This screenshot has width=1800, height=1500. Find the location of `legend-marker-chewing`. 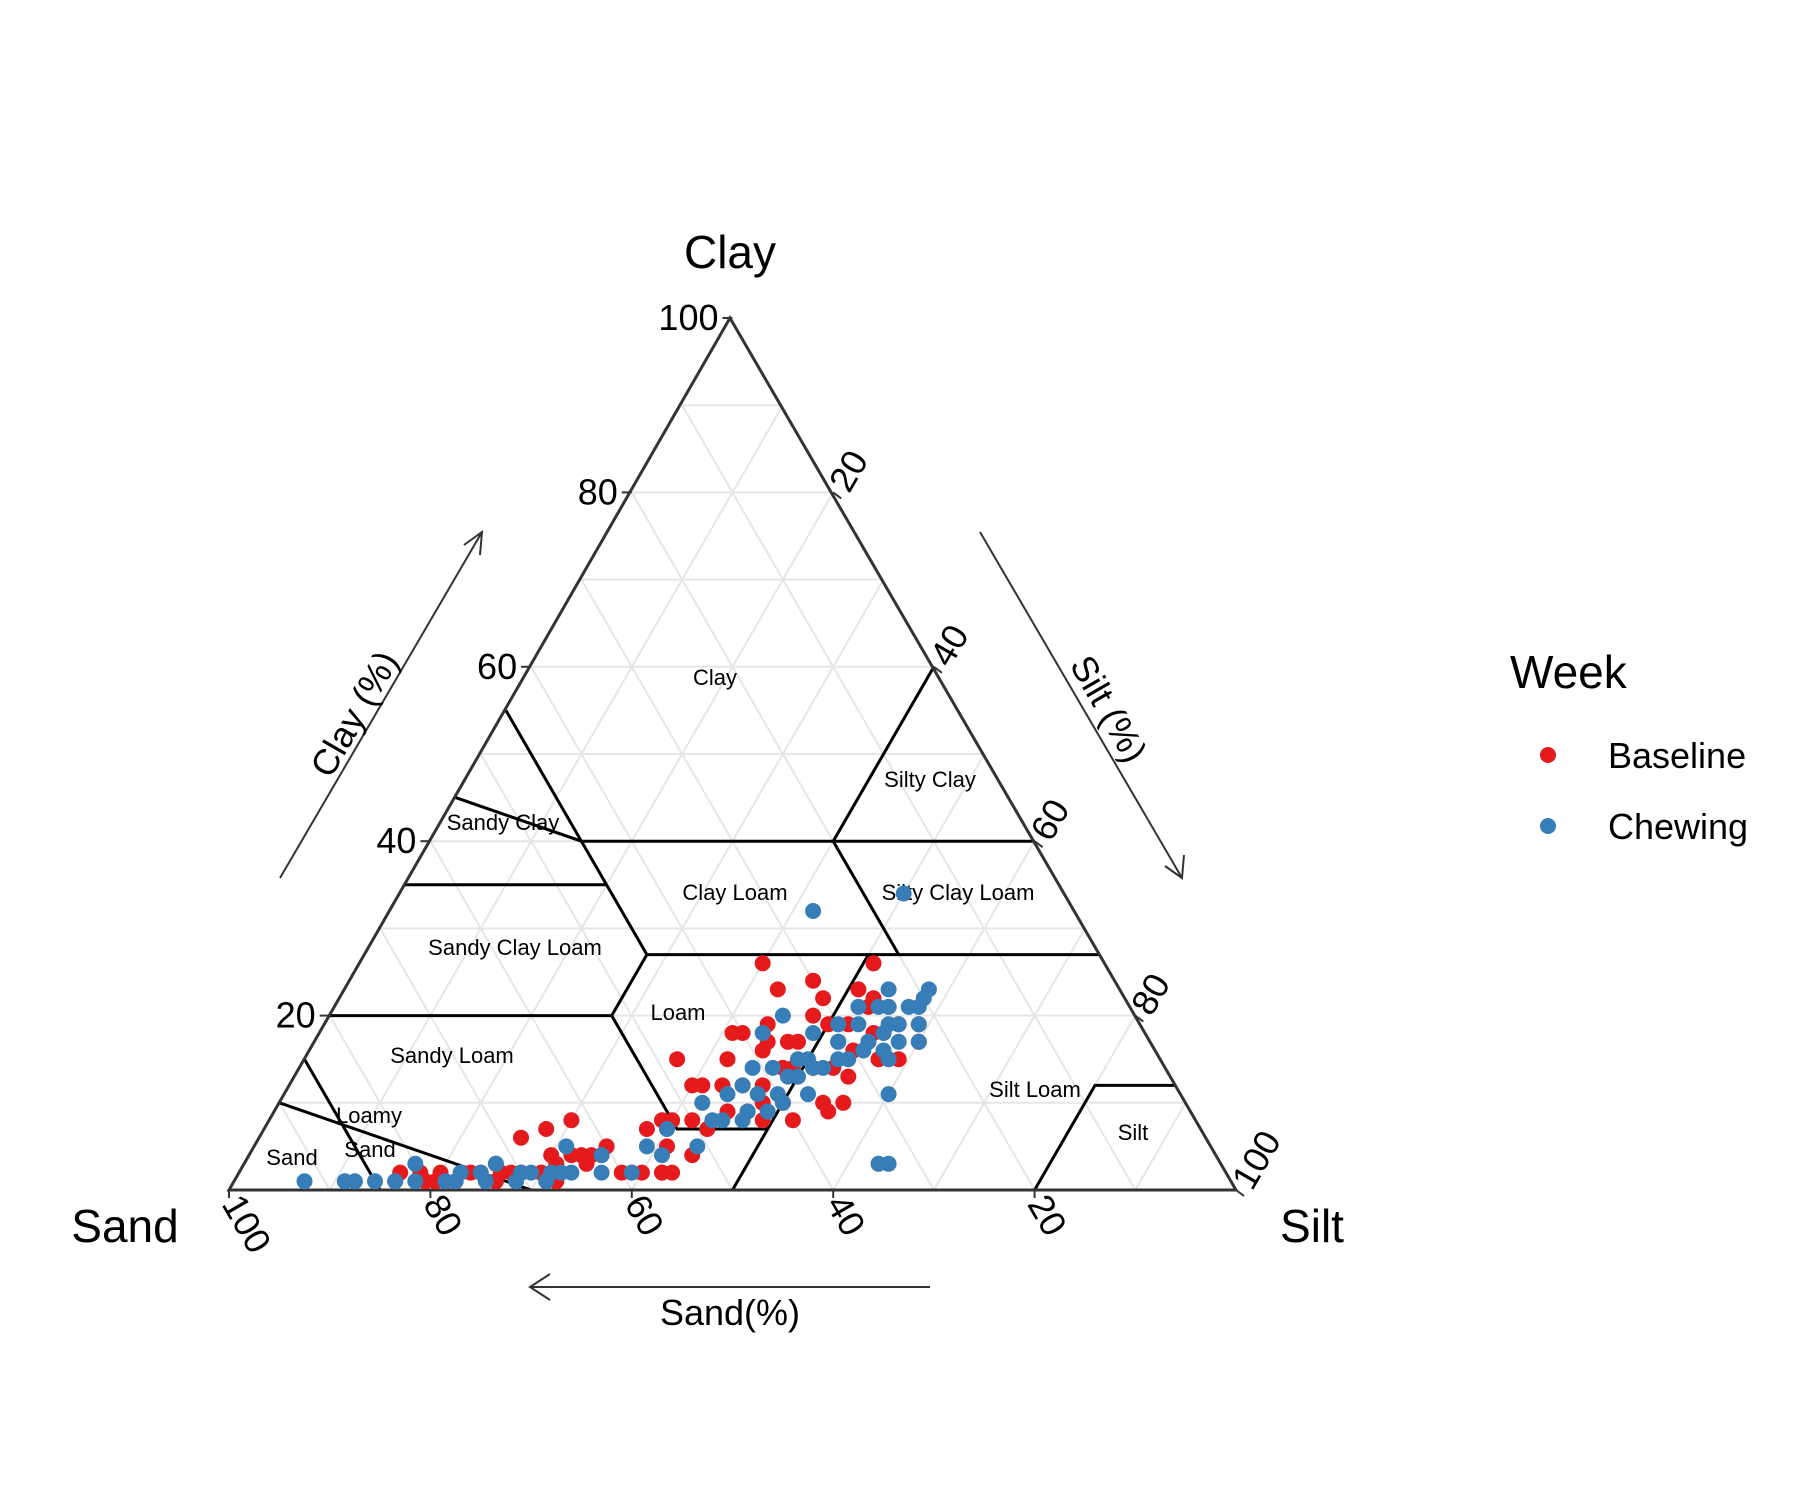

legend-marker-chewing is located at coordinates (1548, 826).